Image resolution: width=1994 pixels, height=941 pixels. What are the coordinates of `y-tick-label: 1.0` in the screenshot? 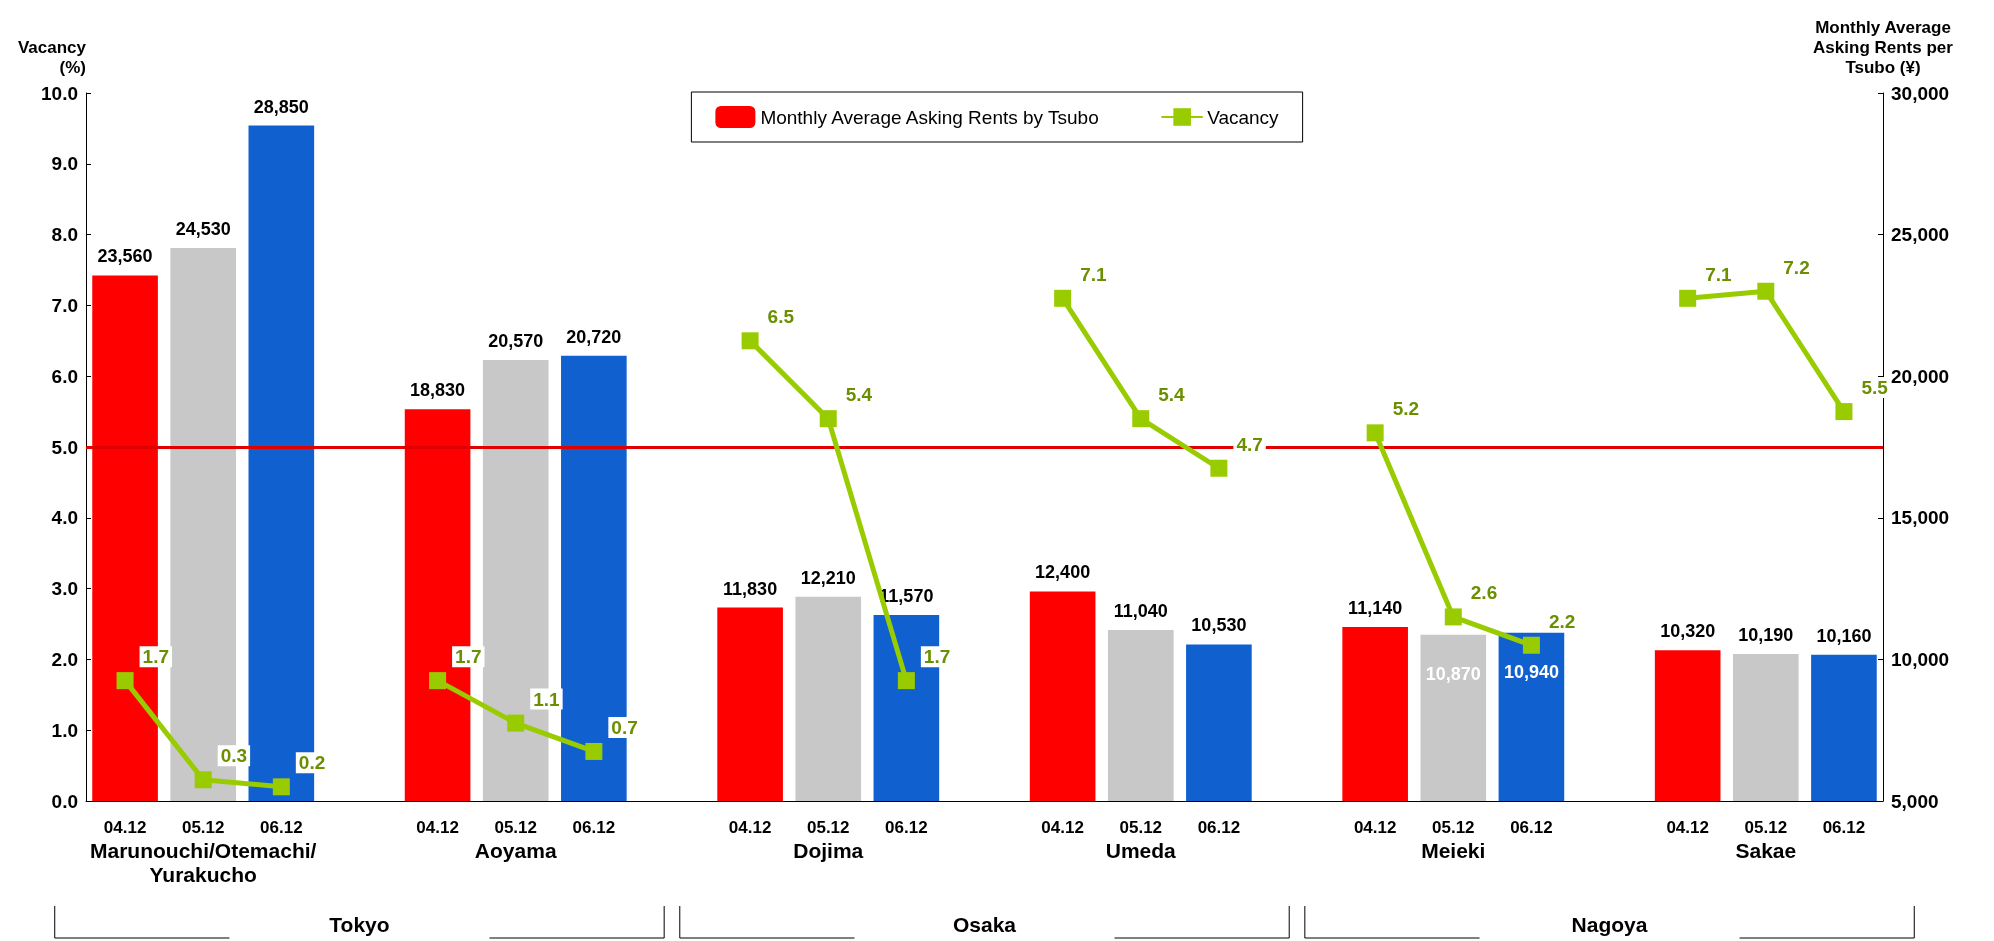 It's located at (64, 730).